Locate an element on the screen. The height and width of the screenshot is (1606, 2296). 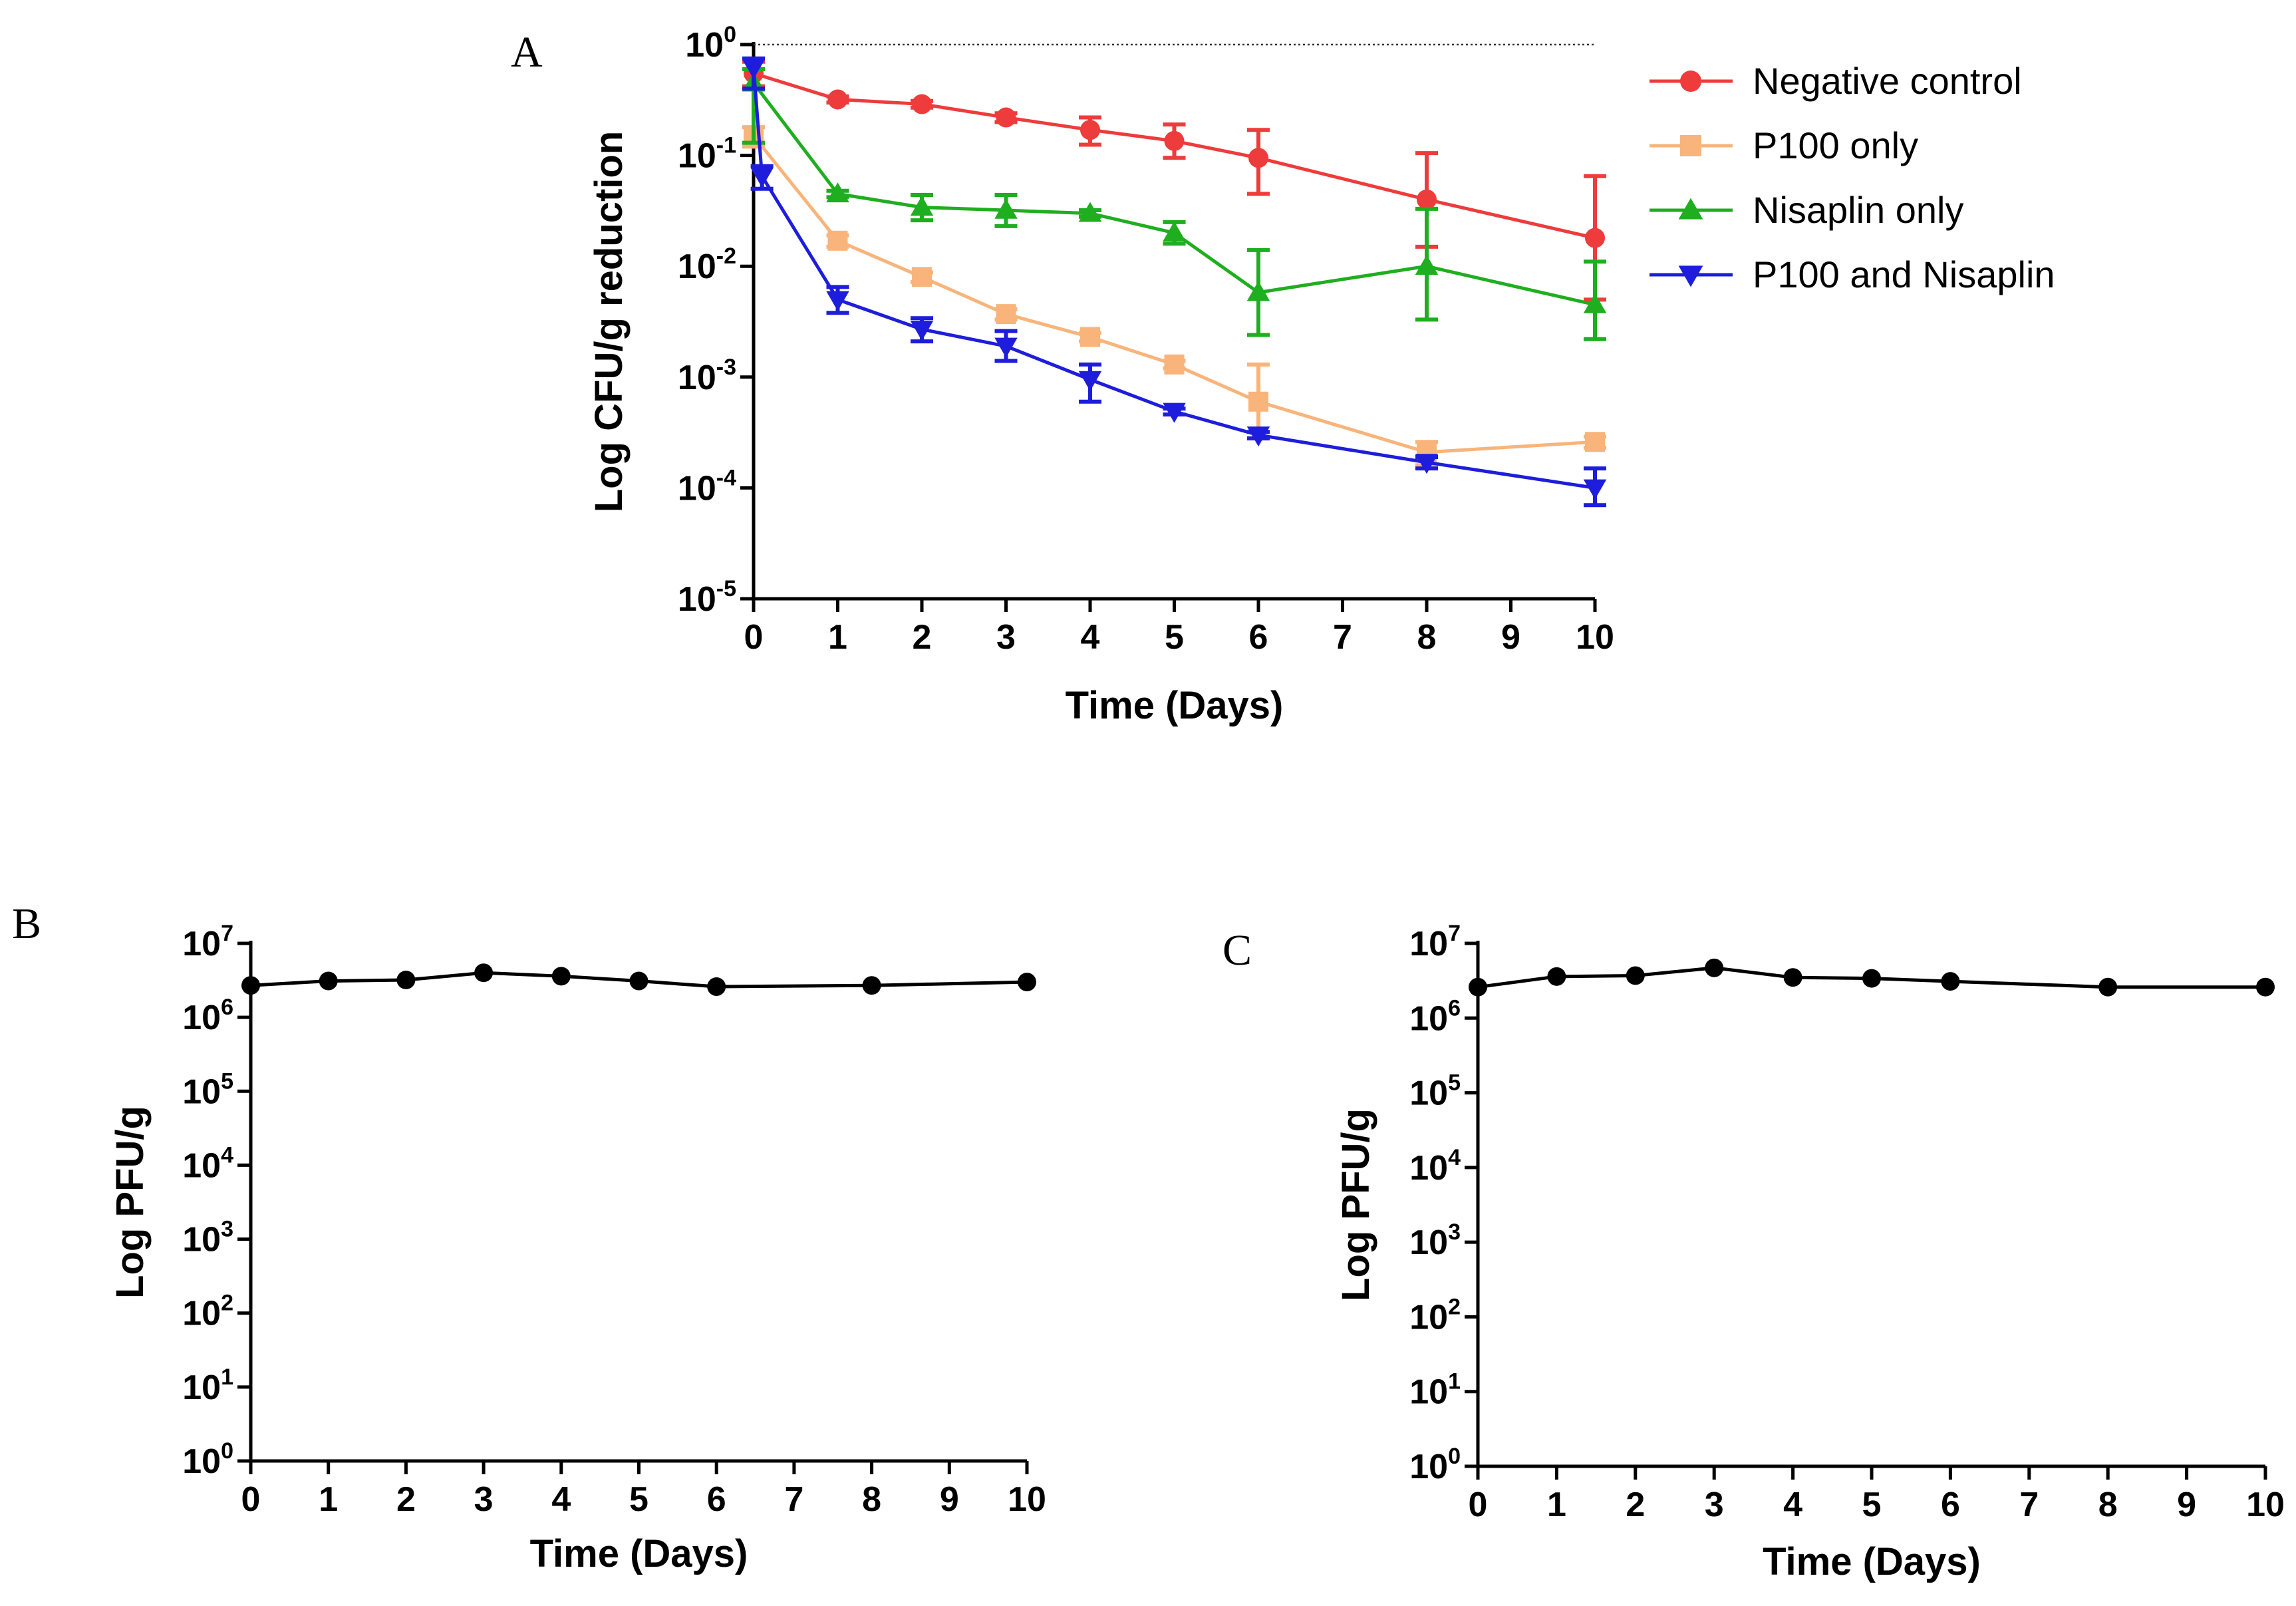
panel-label-b: B is located at coordinates (26, 923).